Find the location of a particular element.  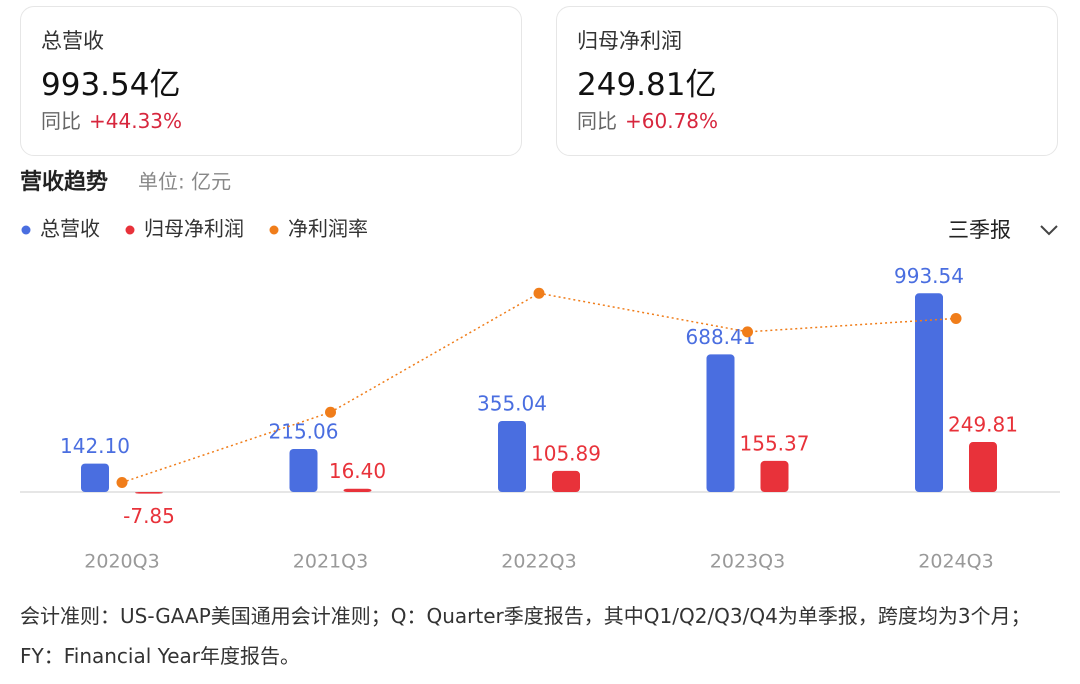

period-label: 三季报 is located at coordinates (979, 230).